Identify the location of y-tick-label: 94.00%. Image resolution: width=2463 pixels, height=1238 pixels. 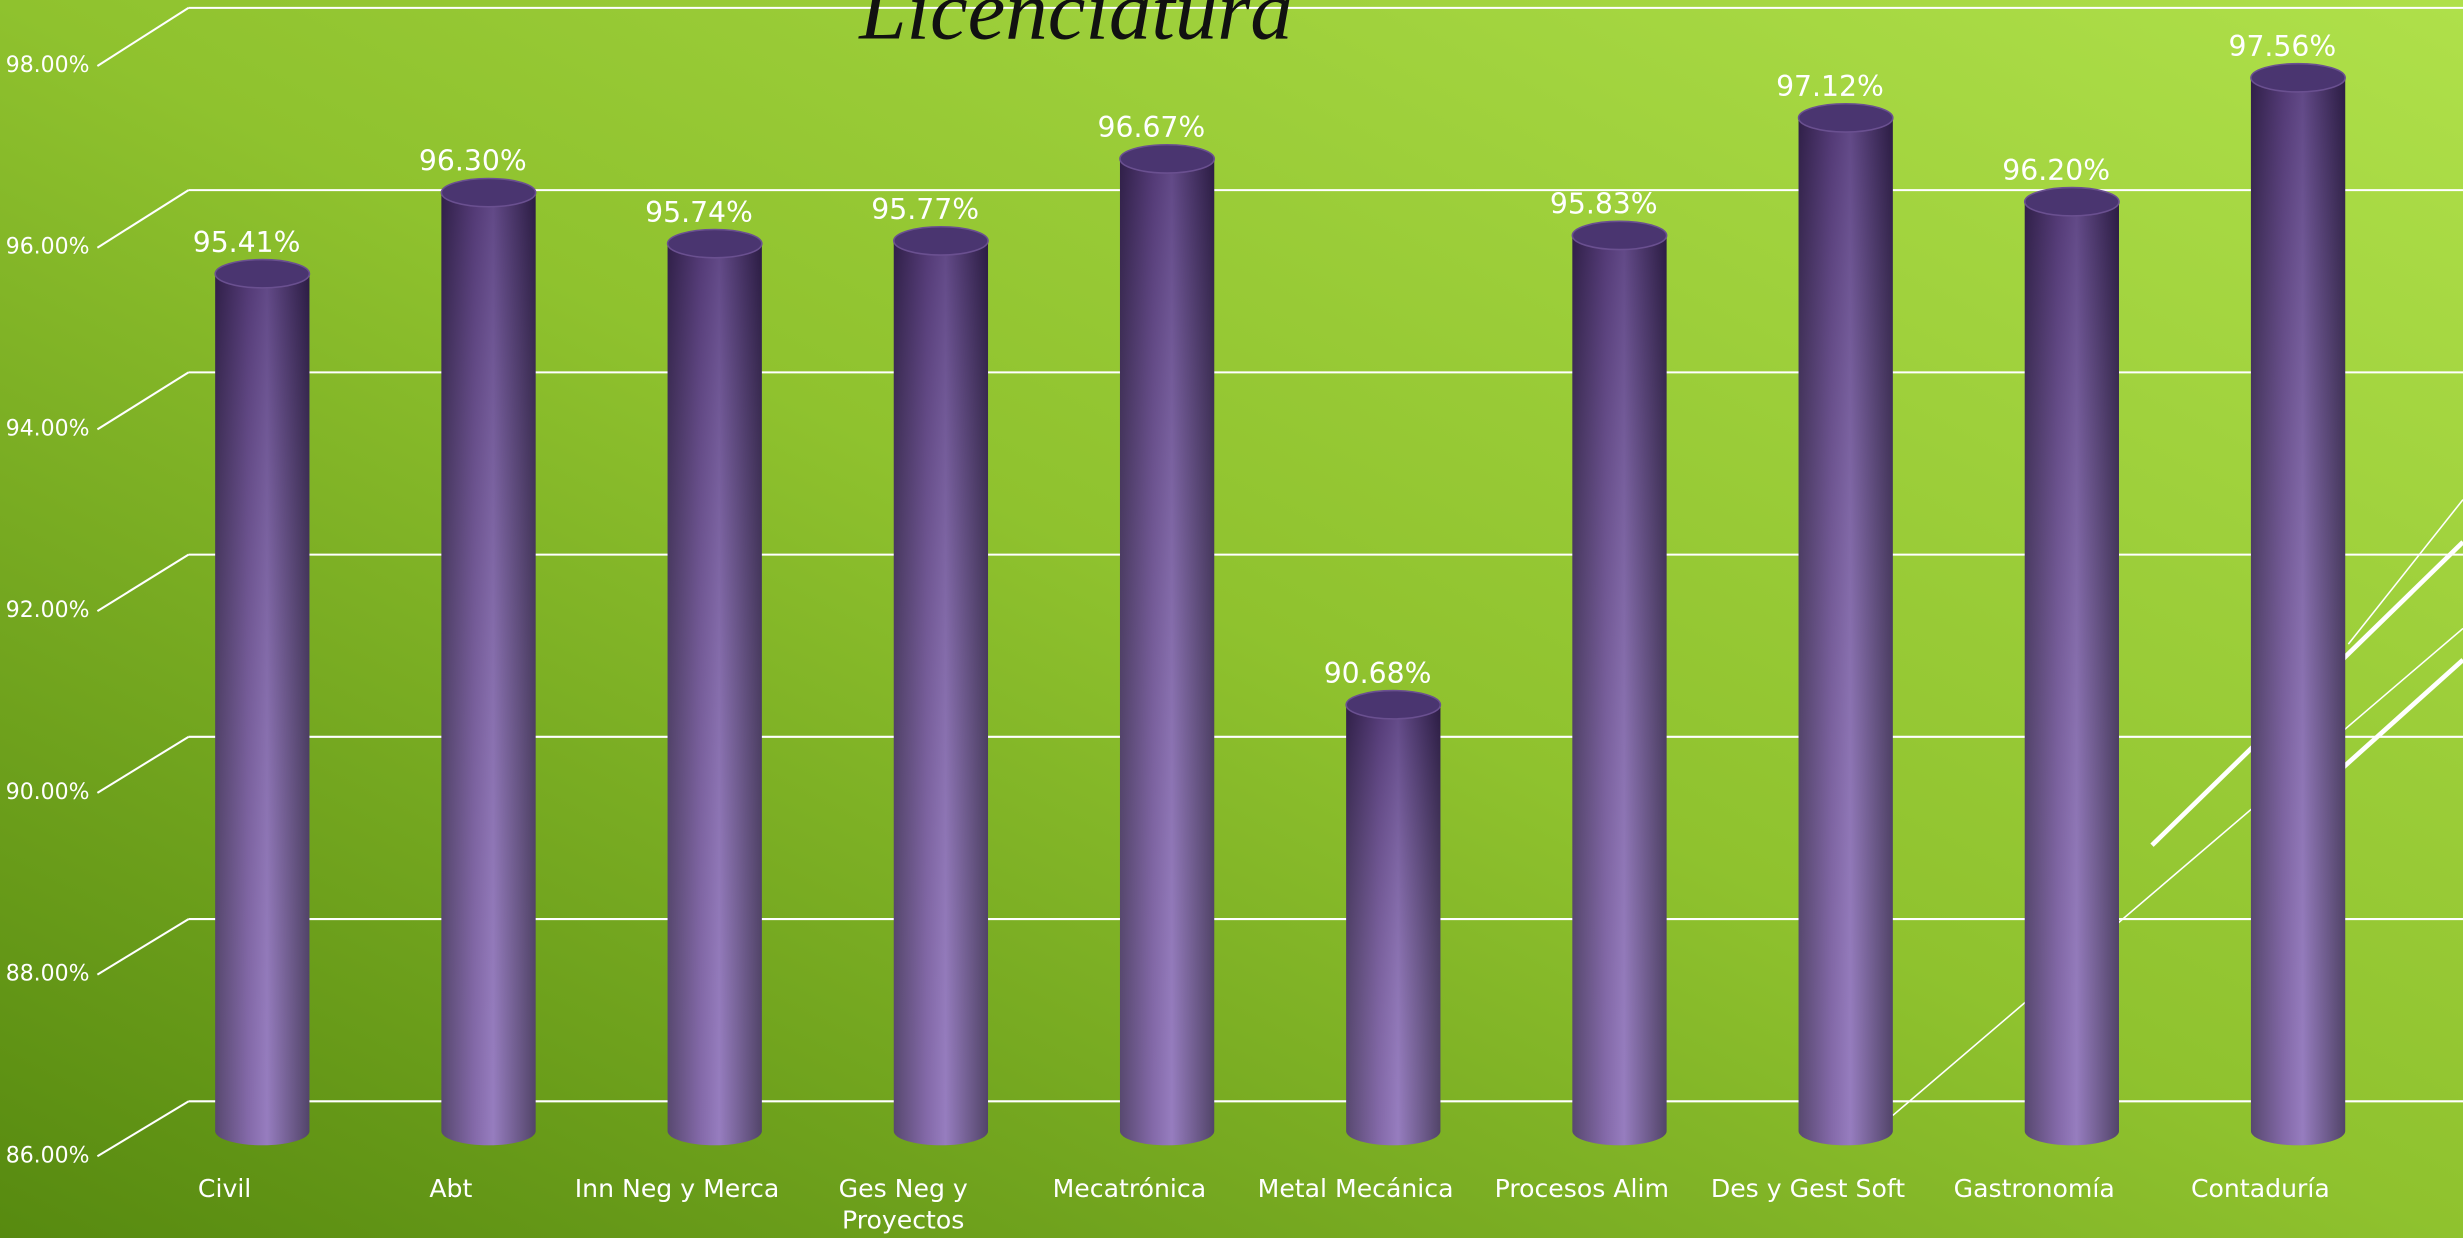
(48, 428).